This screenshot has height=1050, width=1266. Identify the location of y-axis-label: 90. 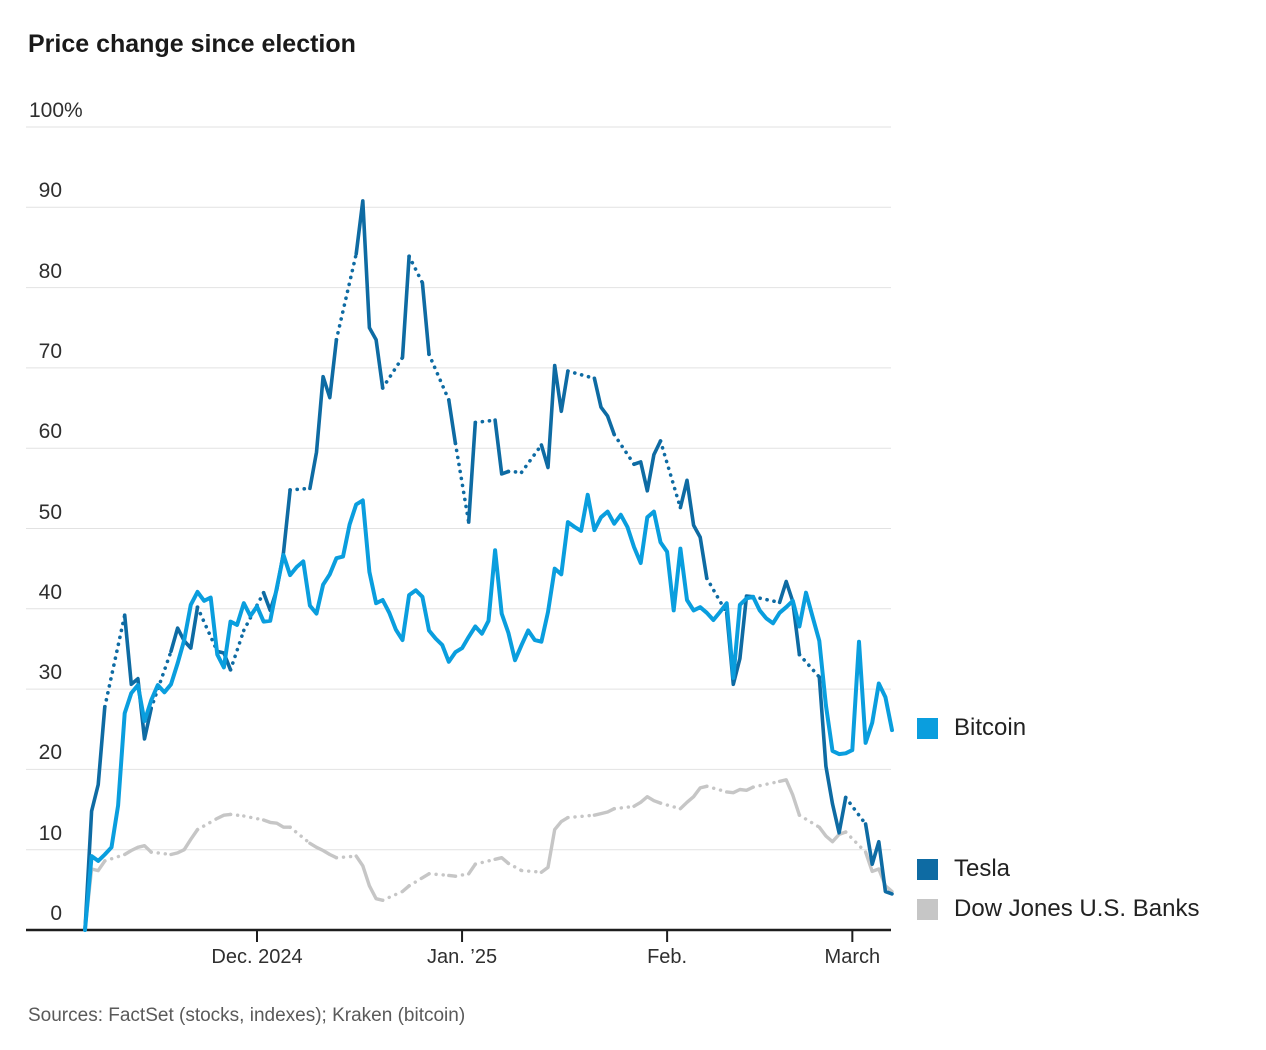
(50, 191).